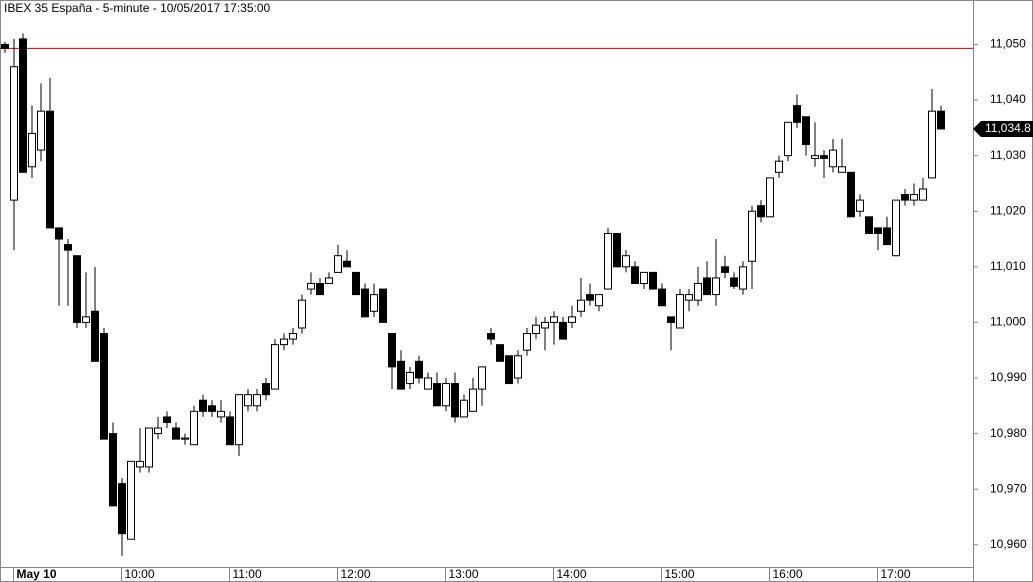 This screenshot has height=582, width=1033. What do you see at coordinates (1008, 544) in the screenshot?
I see `y-tick-label: 10,960` at bounding box center [1008, 544].